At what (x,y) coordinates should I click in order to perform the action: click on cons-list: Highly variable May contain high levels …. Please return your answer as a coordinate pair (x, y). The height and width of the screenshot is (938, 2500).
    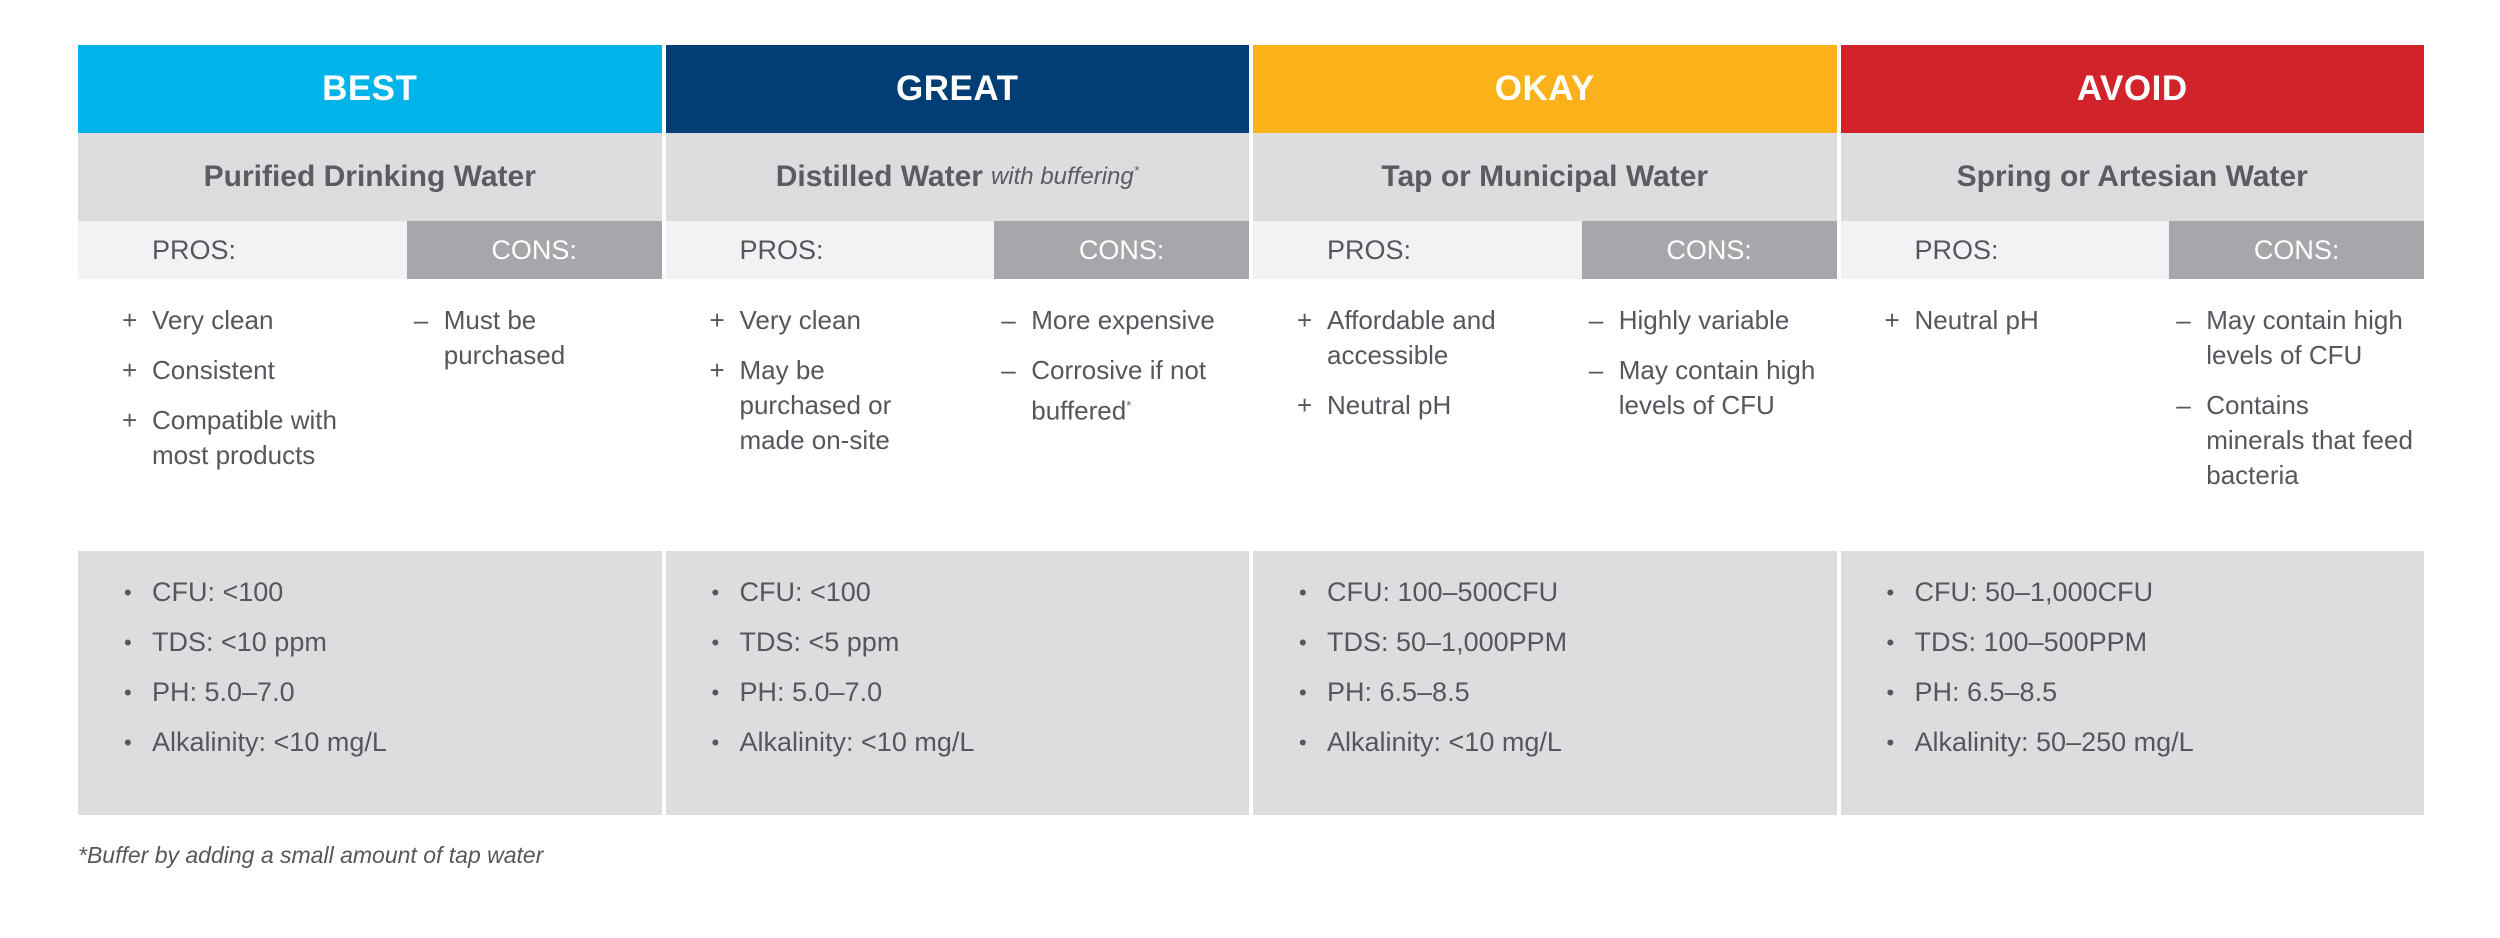
    Looking at the image, I should click on (1691, 415).